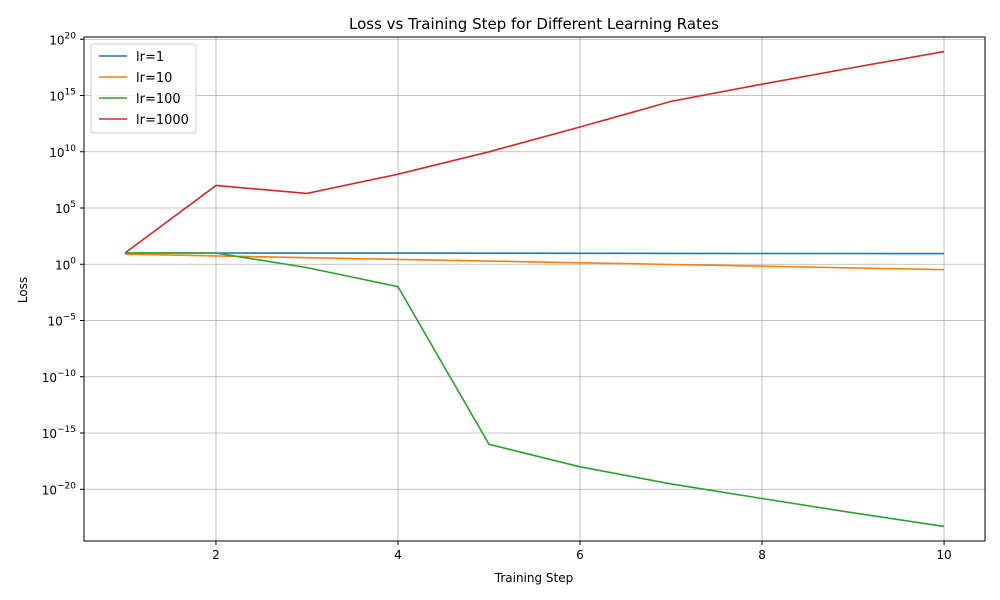 The image size is (1000, 600). I want to click on y-tick-label: 10¹⁰, so click(62, 152).